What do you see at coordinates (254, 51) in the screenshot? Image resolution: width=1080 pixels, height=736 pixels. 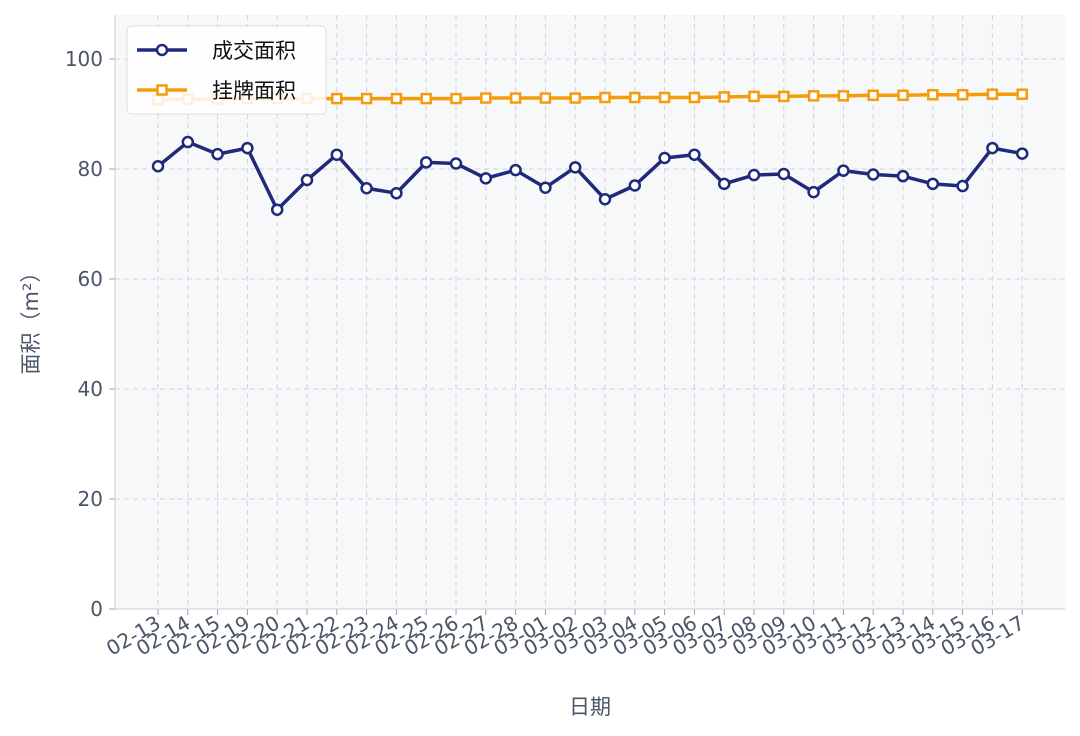 I see `legend-label-0: 成交面积` at bounding box center [254, 51].